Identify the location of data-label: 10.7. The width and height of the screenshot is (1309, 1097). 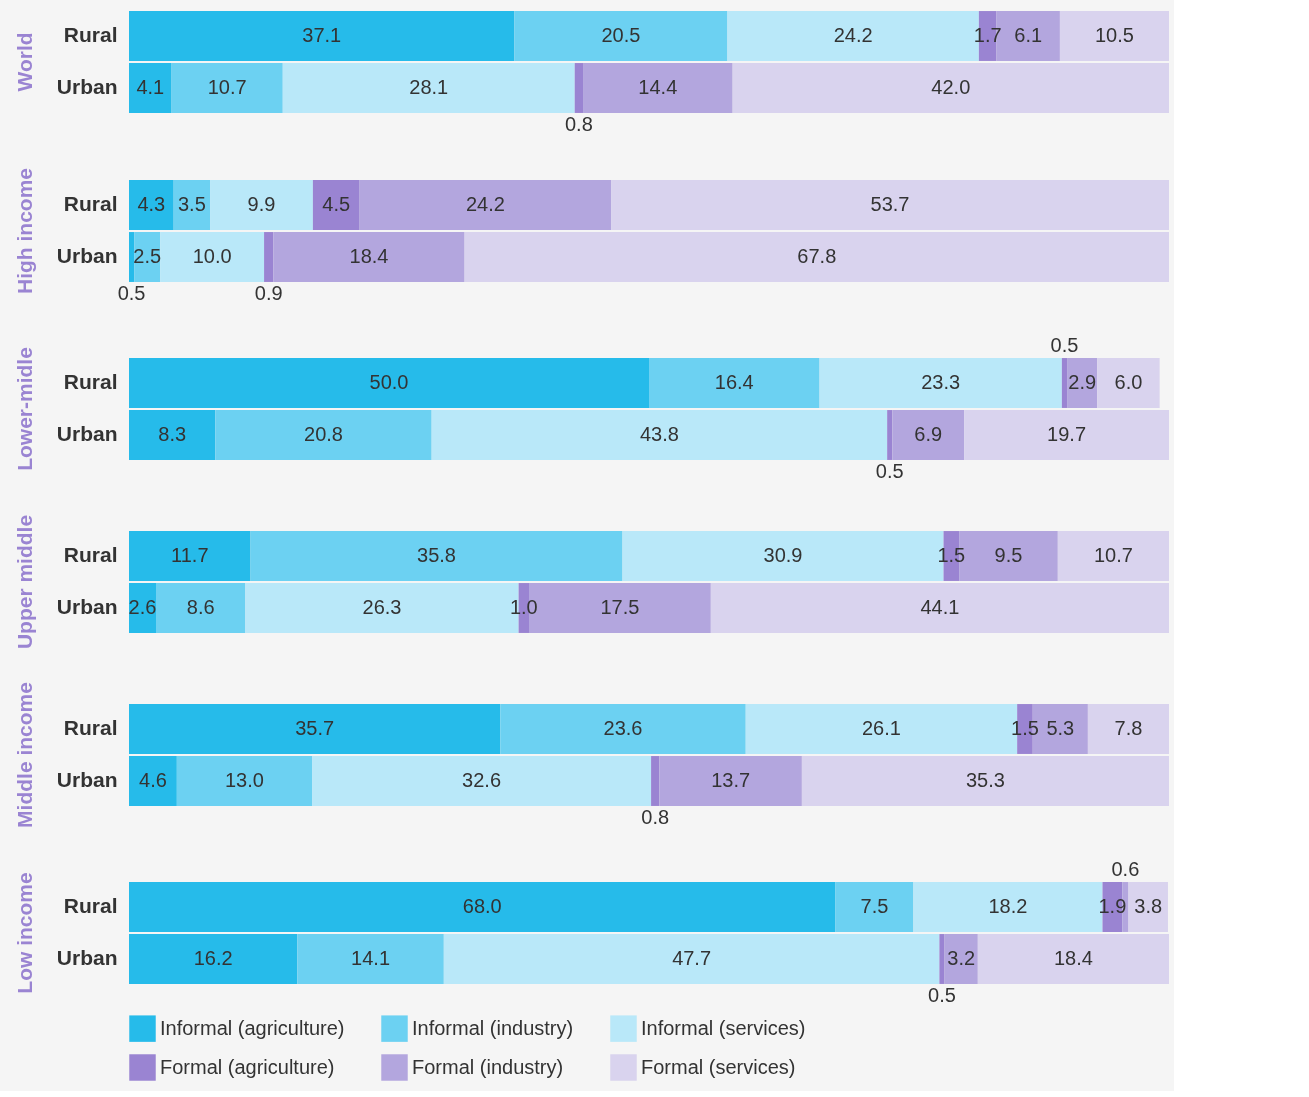
(227, 87).